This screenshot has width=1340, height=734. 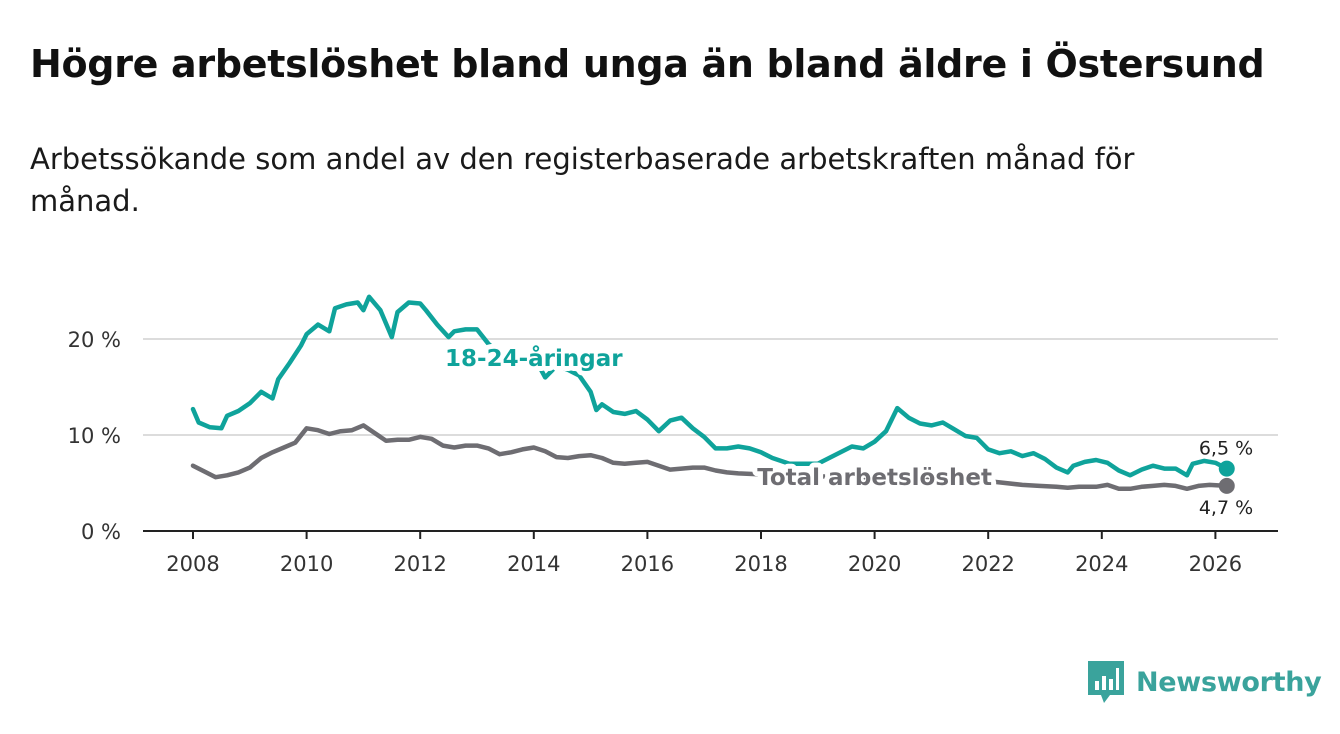 What do you see at coordinates (1226, 508) in the screenshot?
I see `end-value-label: 4,7 %` at bounding box center [1226, 508].